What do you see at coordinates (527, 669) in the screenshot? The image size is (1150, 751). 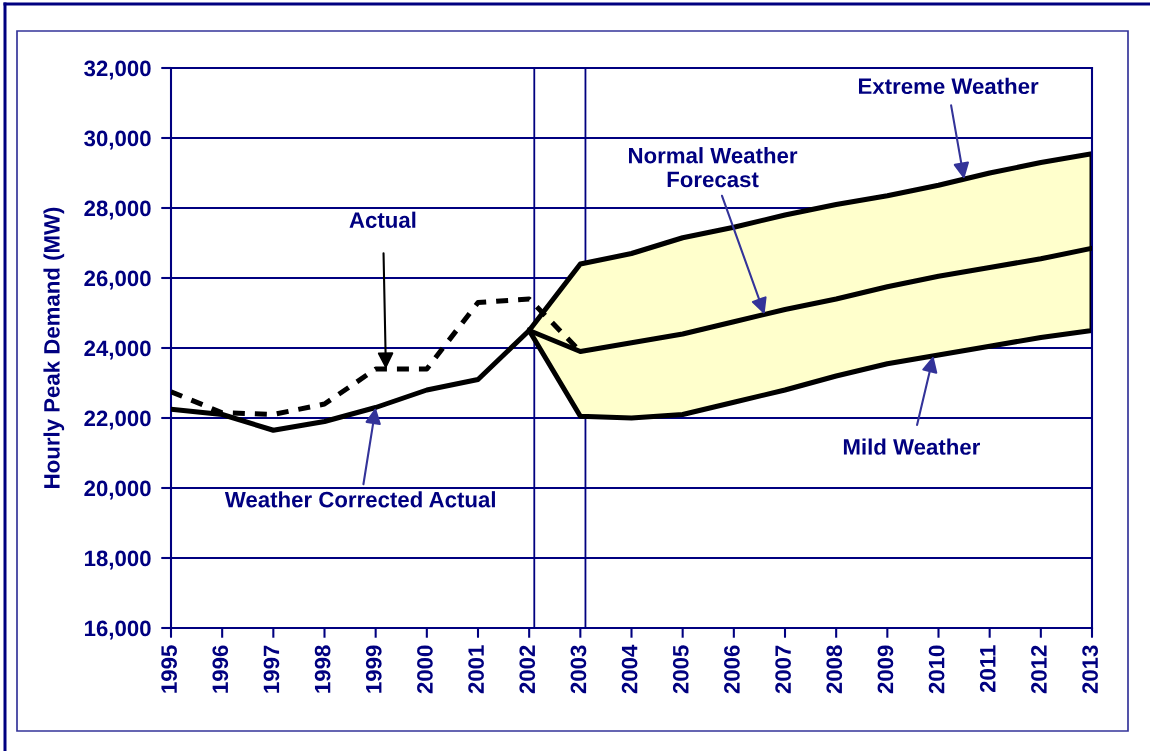 I see `x-tick-label: 2002` at bounding box center [527, 669].